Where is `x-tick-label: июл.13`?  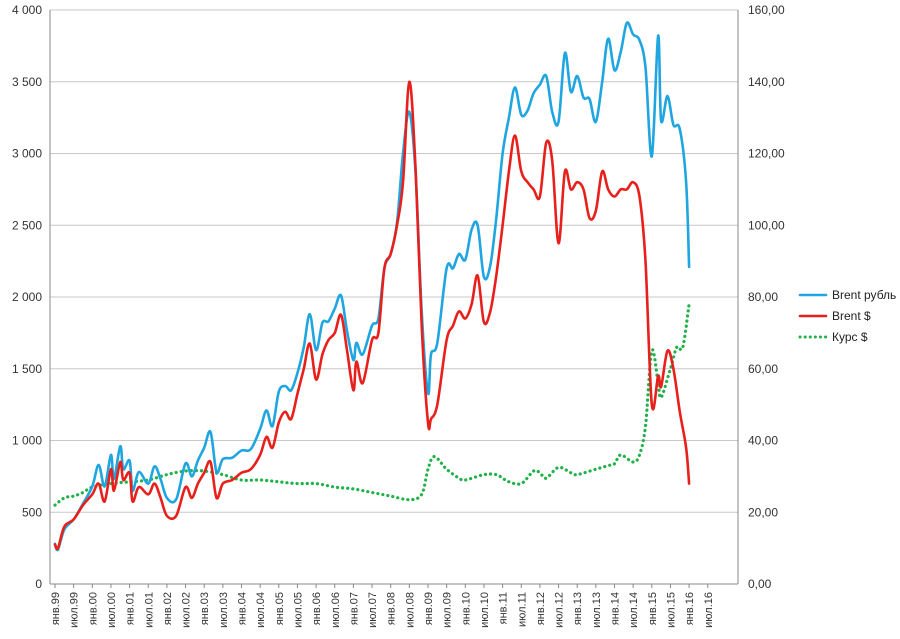 x-tick-label: июл.13 is located at coordinates (597, 610).